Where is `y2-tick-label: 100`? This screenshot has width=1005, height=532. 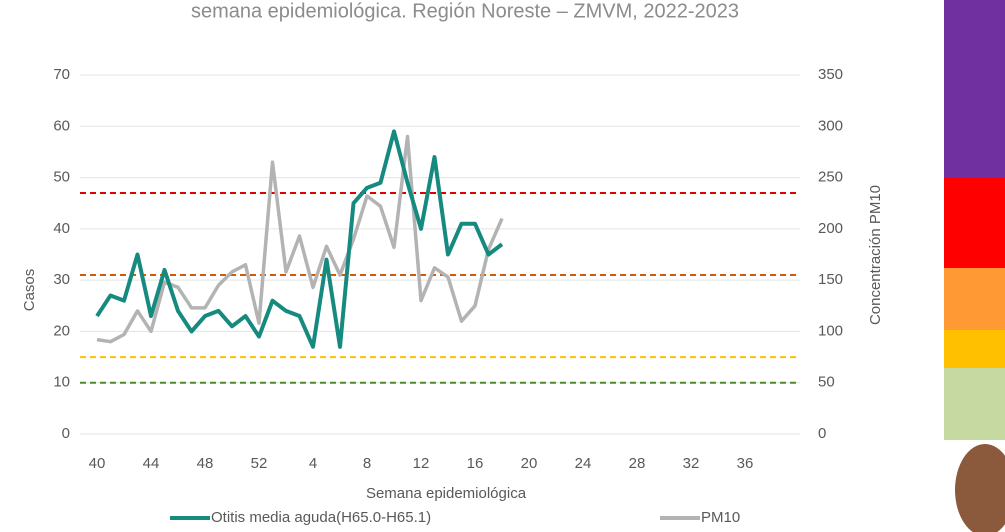 y2-tick-label: 100 is located at coordinates (830, 330).